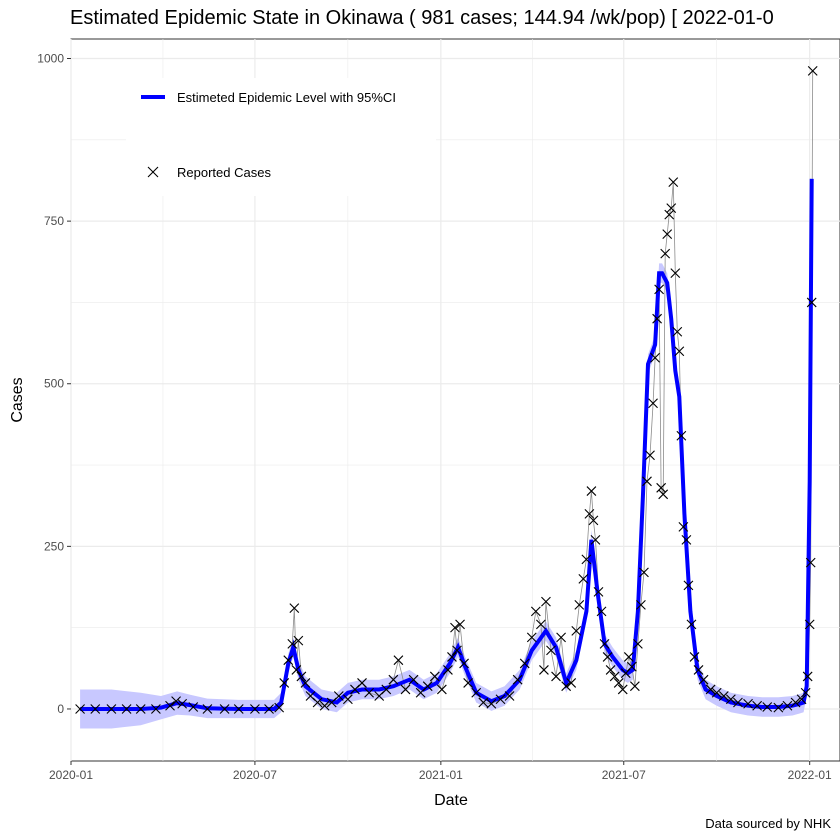 This screenshot has height=840, width=840. What do you see at coordinates (255, 775) in the screenshot?
I see `x-tick-label: 2020-07` at bounding box center [255, 775].